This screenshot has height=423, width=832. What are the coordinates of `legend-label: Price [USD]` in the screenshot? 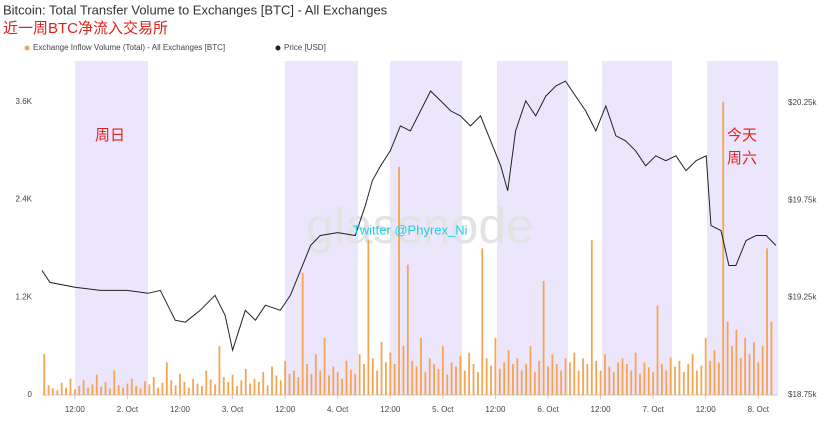 It's located at (305, 47).